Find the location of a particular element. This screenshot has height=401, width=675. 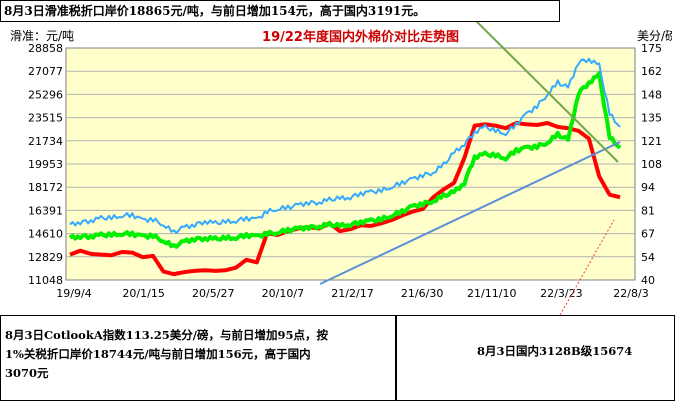

right-y-tick-label: 81 is located at coordinates (648, 210).